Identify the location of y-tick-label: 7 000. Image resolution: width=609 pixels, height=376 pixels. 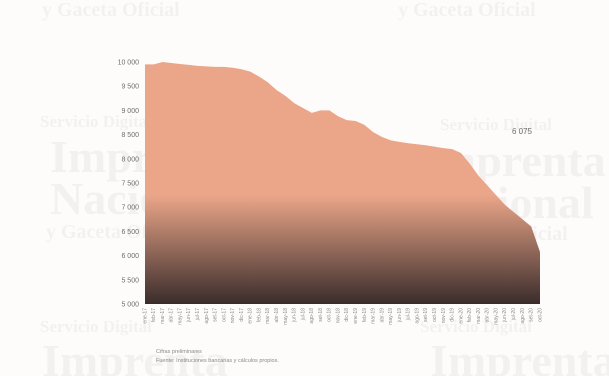
(130, 208).